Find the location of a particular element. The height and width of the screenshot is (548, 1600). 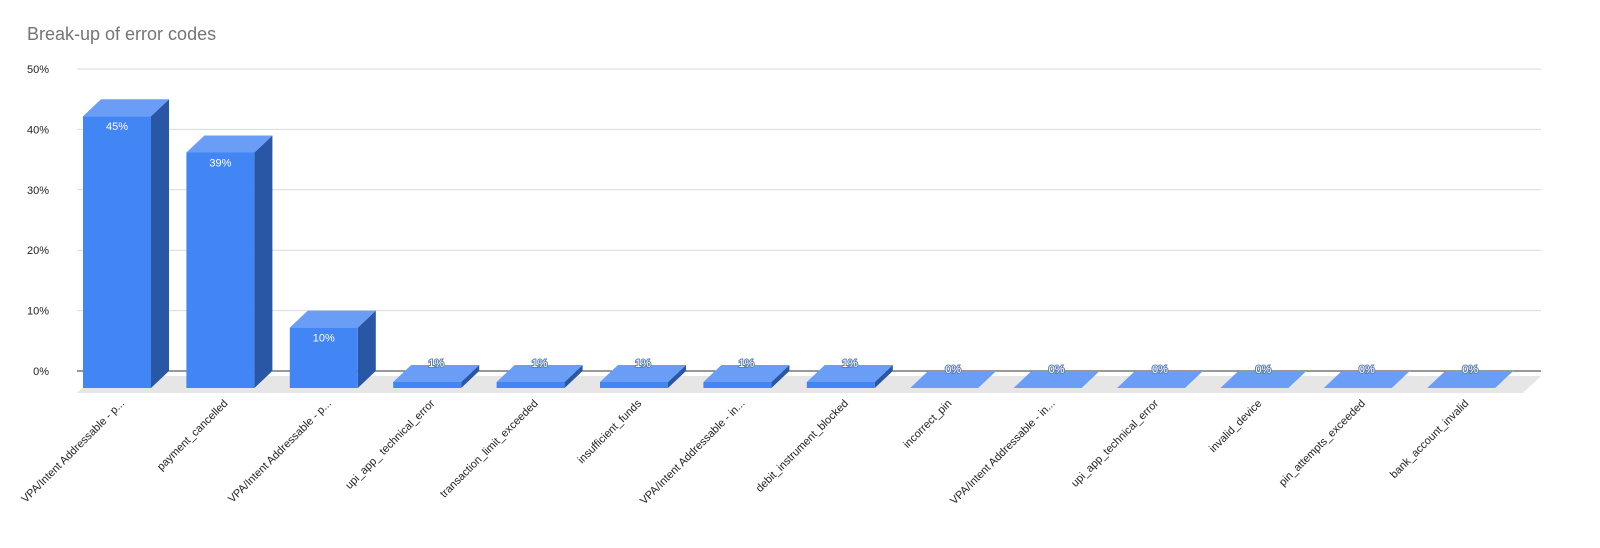

x-category-label: transaction_limit_exceeded is located at coordinates (489, 449).